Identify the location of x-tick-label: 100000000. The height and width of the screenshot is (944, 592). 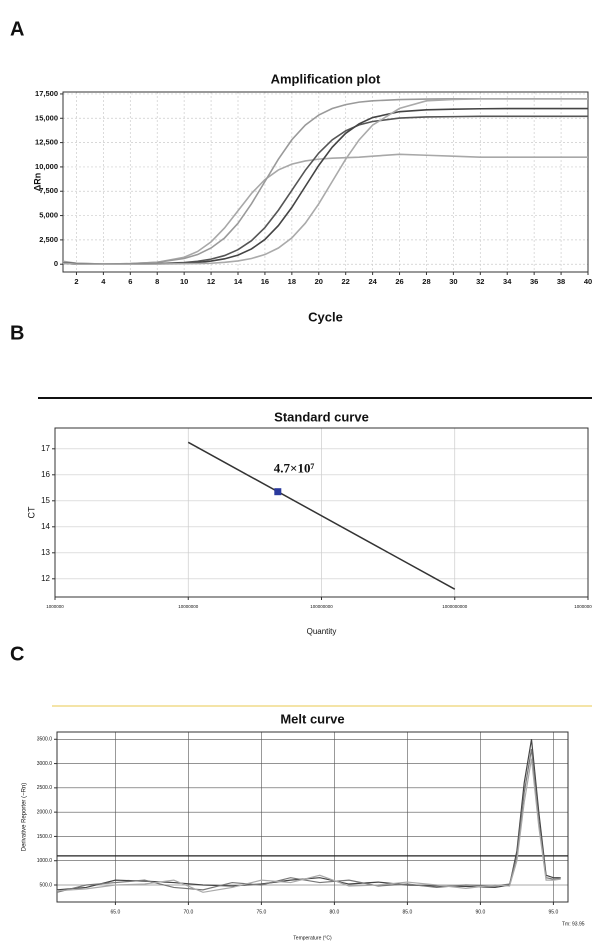
(321, 606).